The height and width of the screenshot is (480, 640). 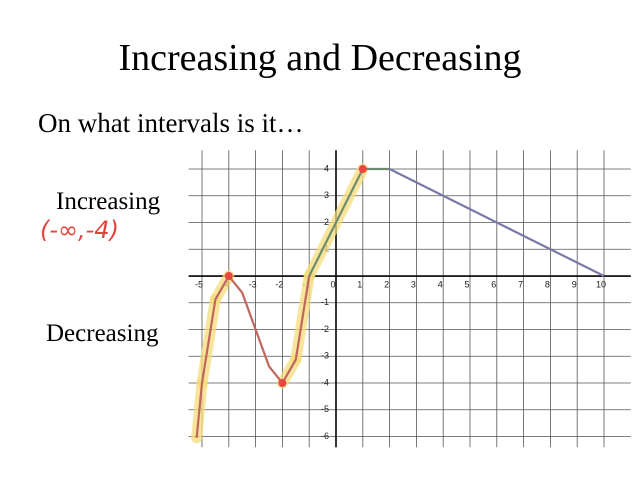 I want to click on x-tick-label: 6, so click(x=493, y=284).